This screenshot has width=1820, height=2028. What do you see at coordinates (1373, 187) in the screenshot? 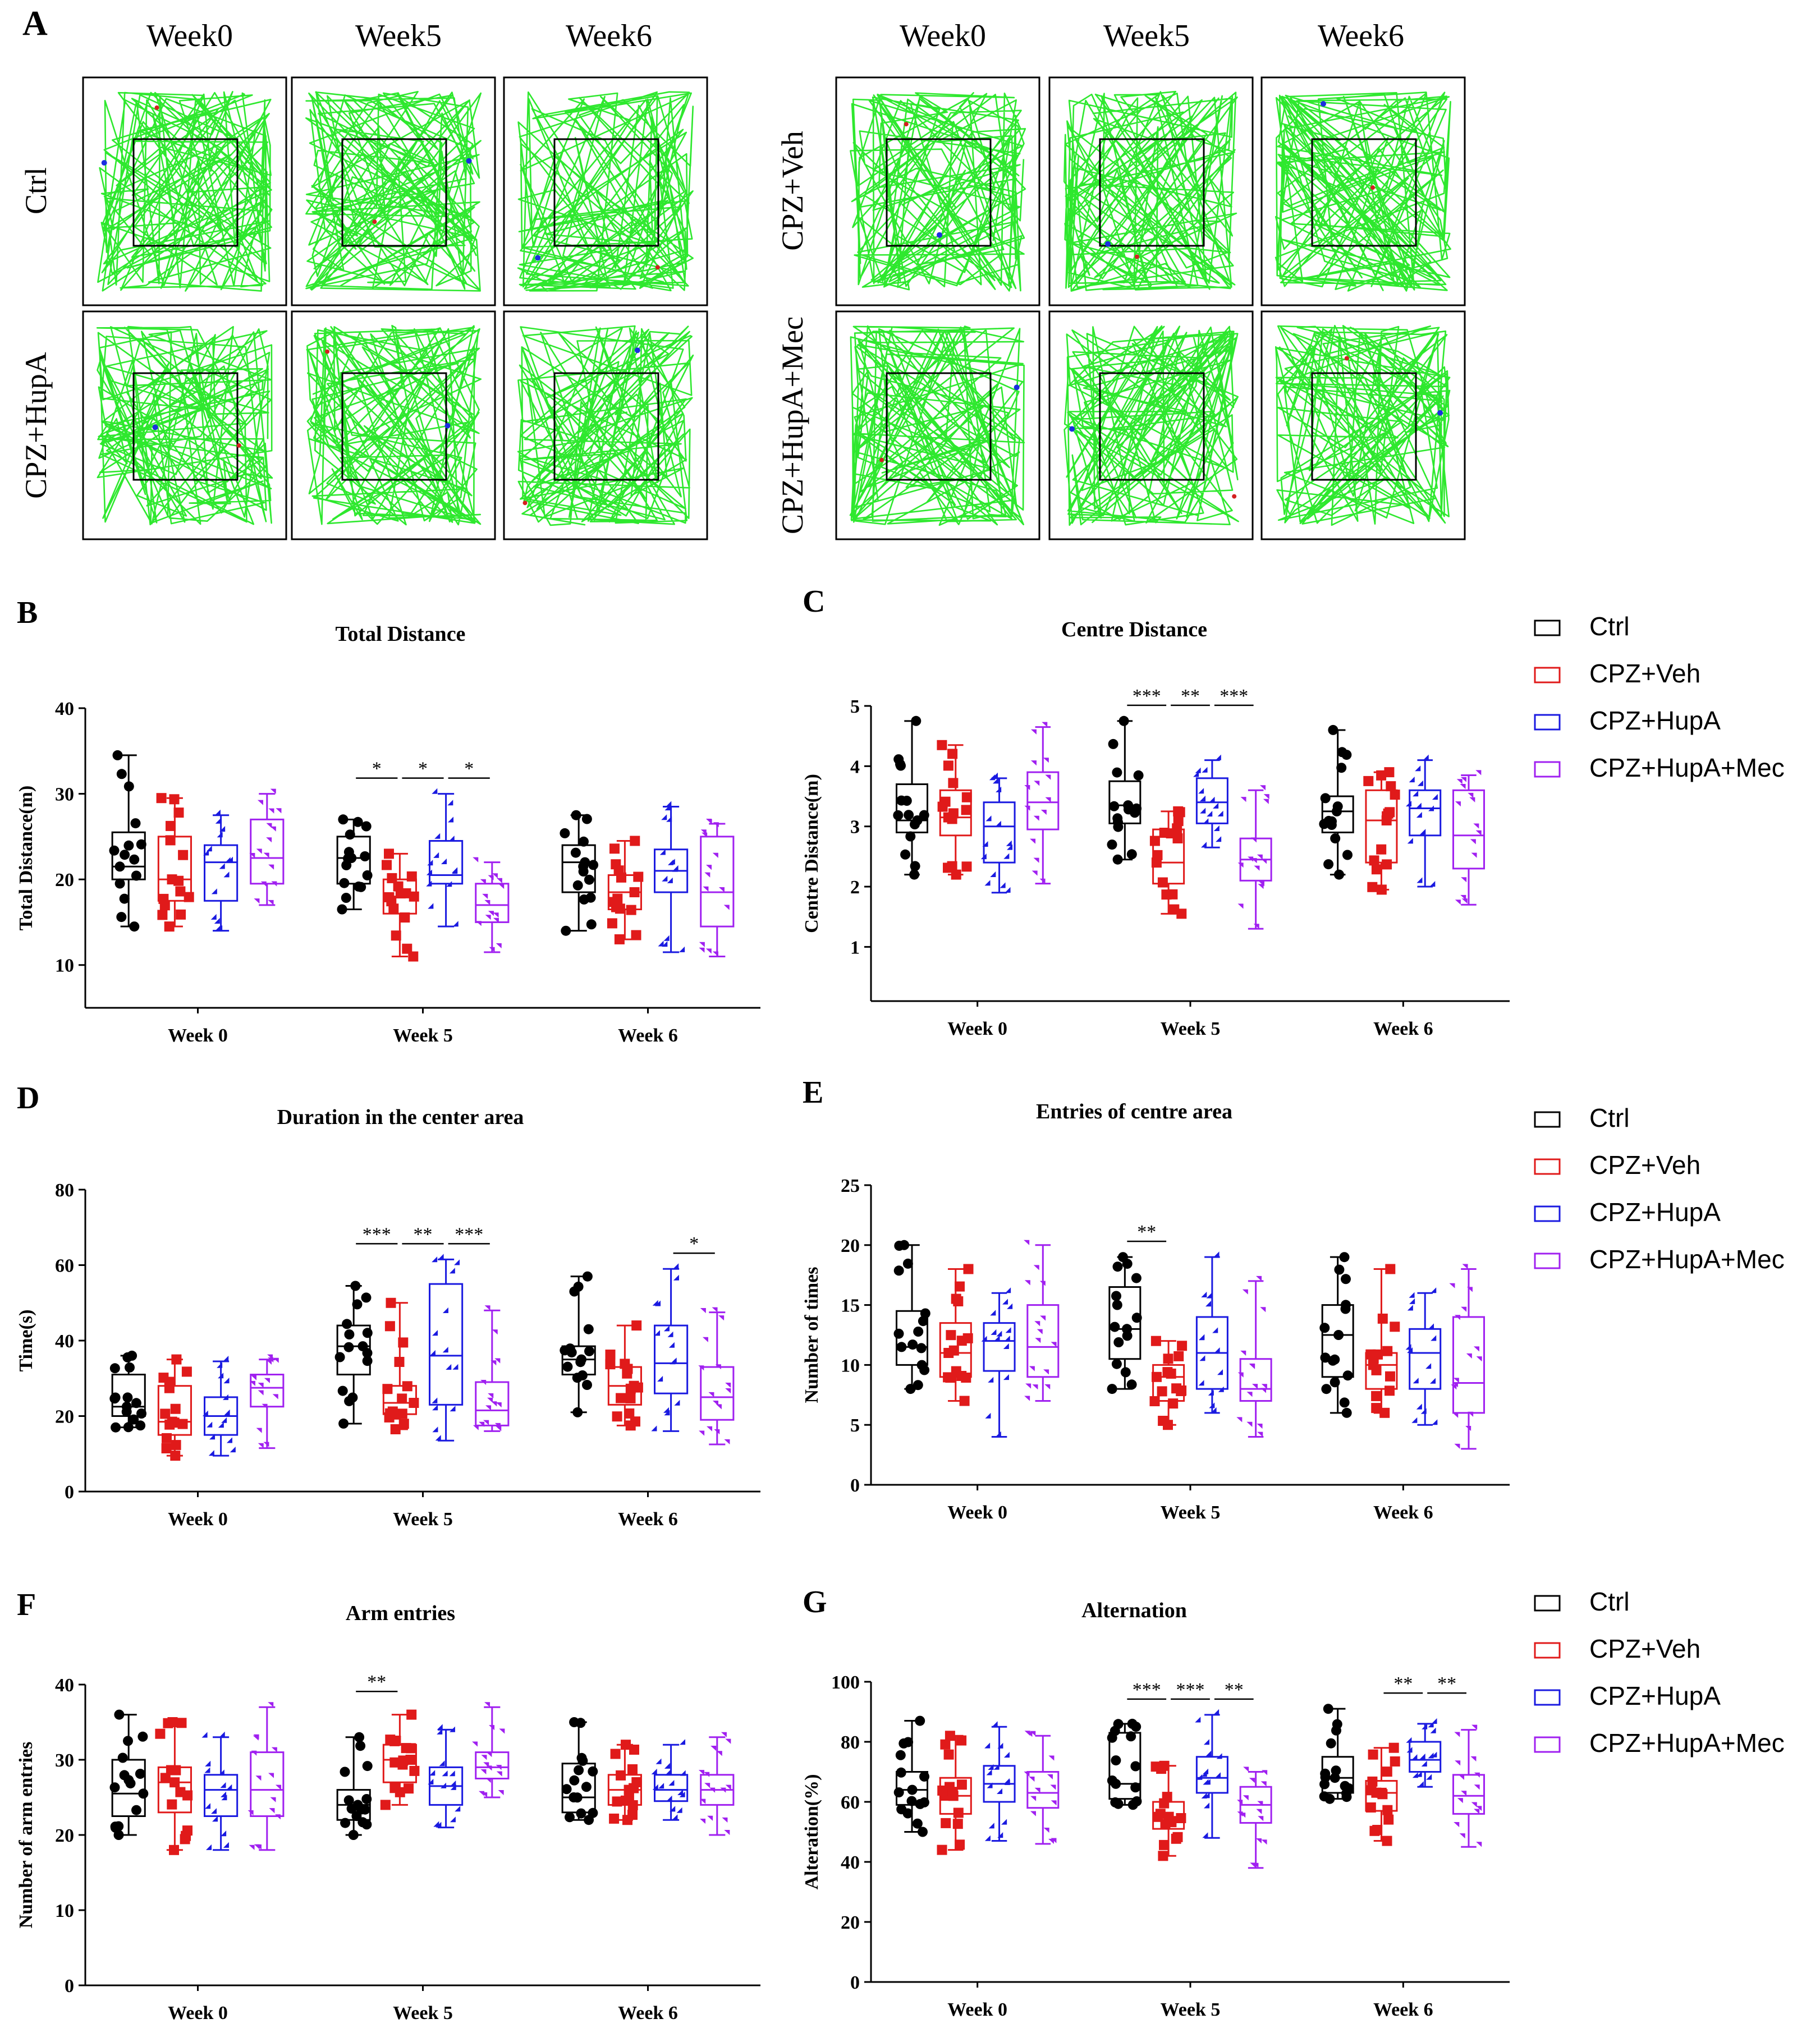
I see `end-dot` at bounding box center [1373, 187].